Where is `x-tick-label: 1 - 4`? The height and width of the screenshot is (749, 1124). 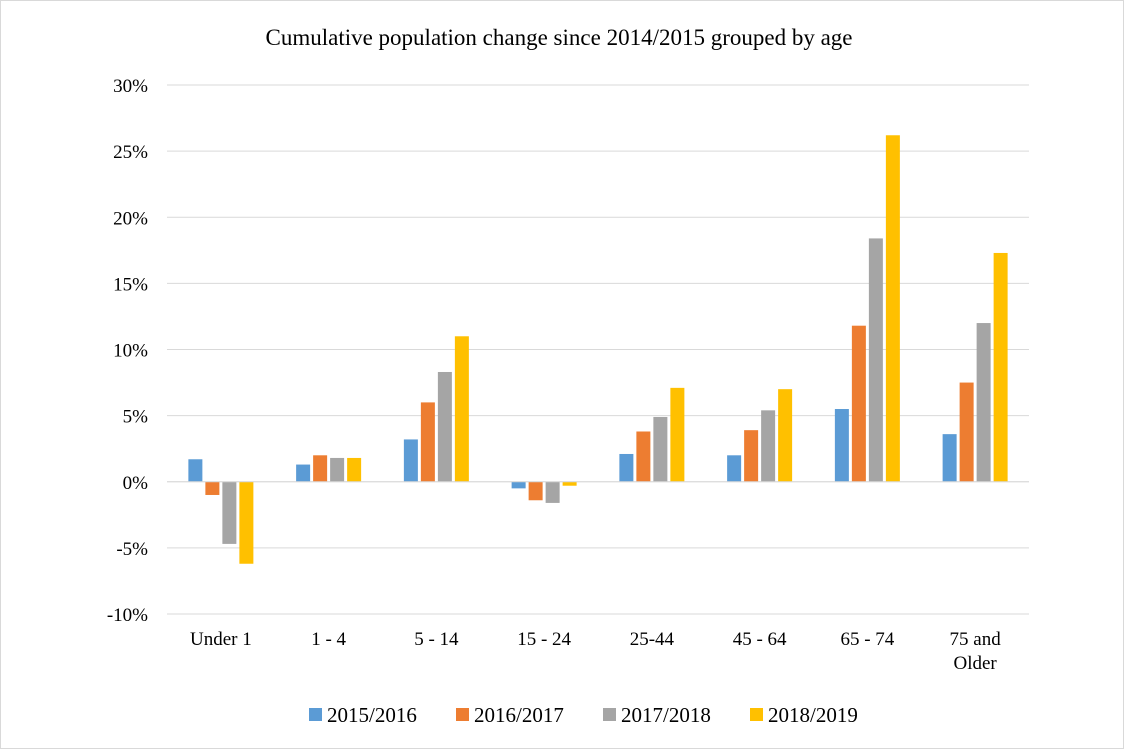
x-tick-label: 1 - 4 is located at coordinates (328, 639).